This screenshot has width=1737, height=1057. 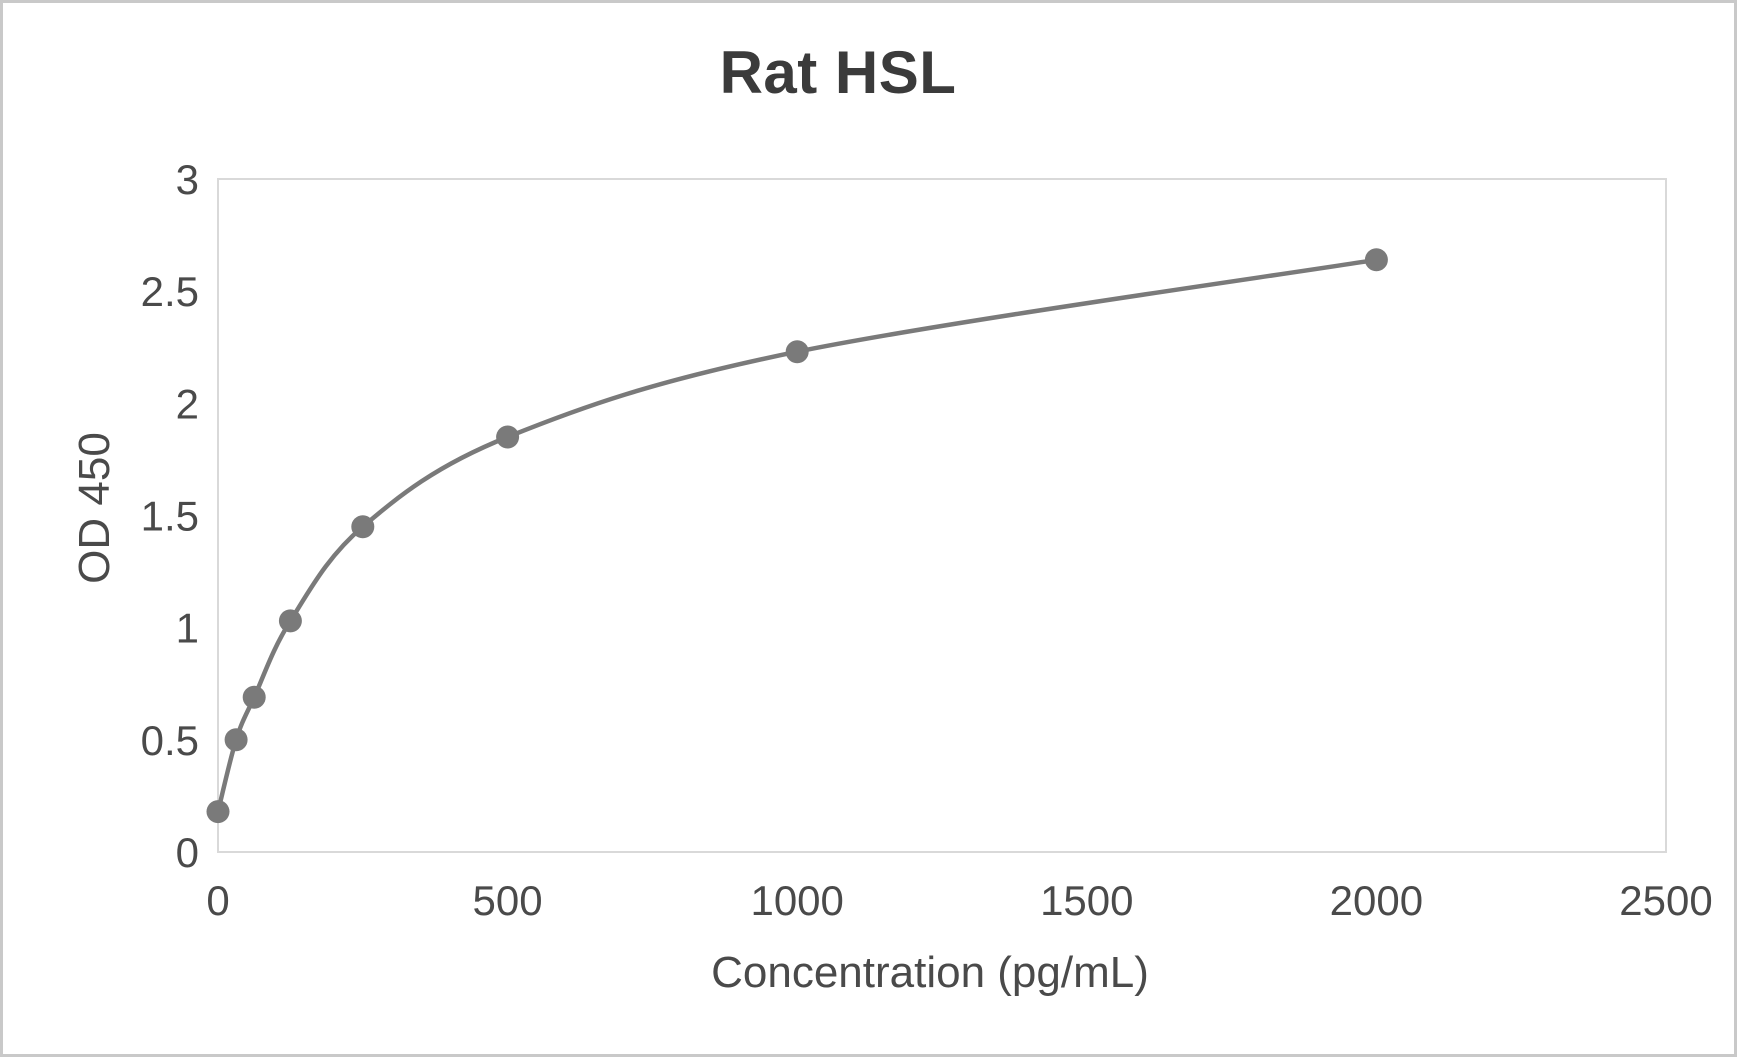 What do you see at coordinates (838, 72) in the screenshot?
I see `chart-title: Rat HSL` at bounding box center [838, 72].